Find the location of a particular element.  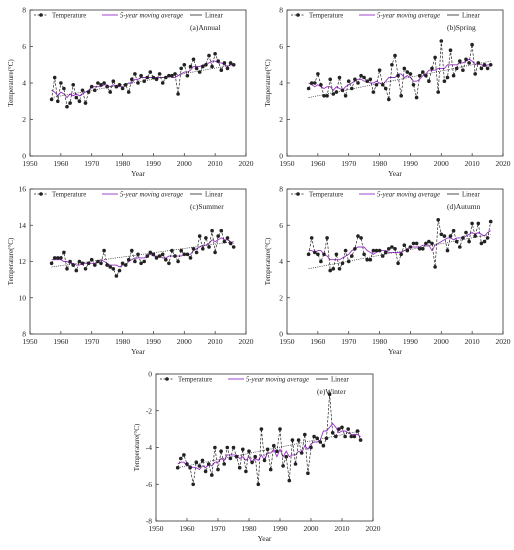

y-tick-label: -2 is located at coordinates (149, 410).